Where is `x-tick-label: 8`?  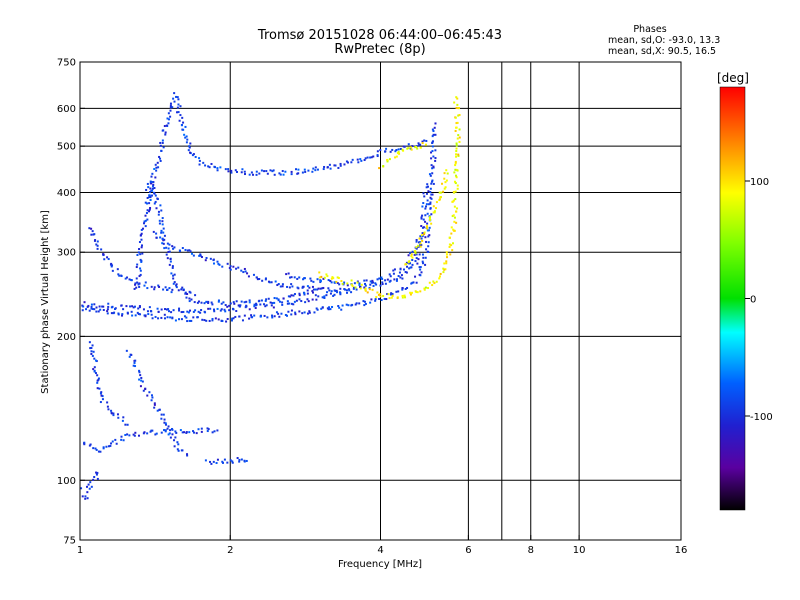
x-tick-label: 8 is located at coordinates (531, 550).